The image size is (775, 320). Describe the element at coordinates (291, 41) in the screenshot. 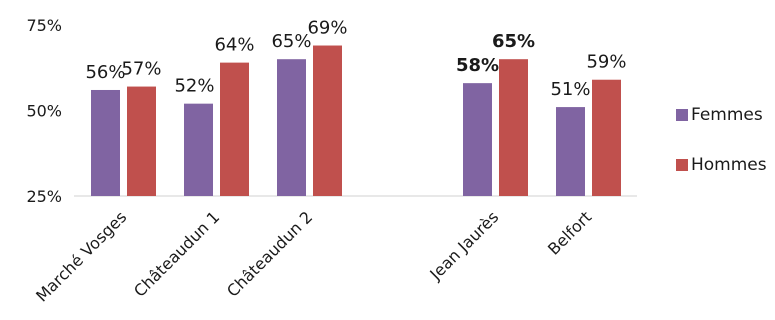

I see `data-label-femmes-2: 65%` at that location.